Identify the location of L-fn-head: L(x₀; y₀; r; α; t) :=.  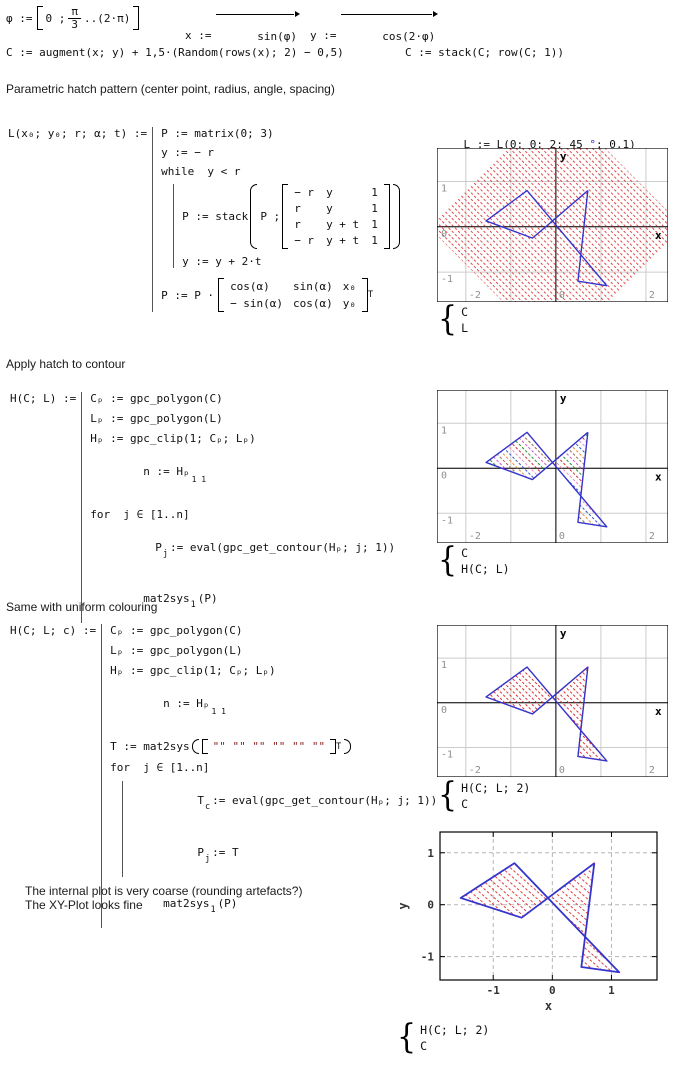
(78, 133).